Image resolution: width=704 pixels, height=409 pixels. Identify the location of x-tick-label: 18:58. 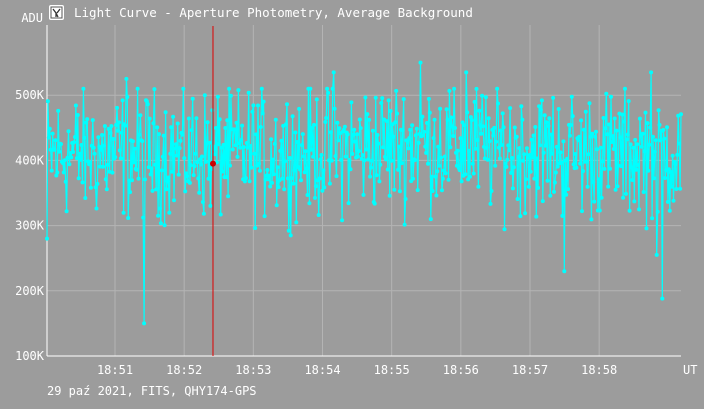
(599, 370).